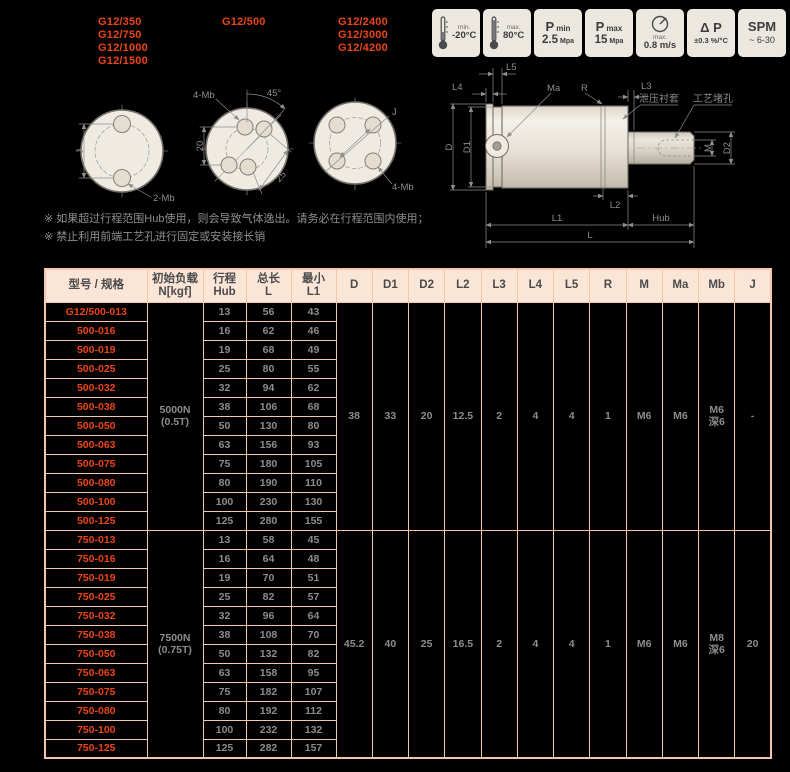  What do you see at coordinates (680, 416) in the screenshot?
I see `shared-cell-ma: M6` at bounding box center [680, 416].